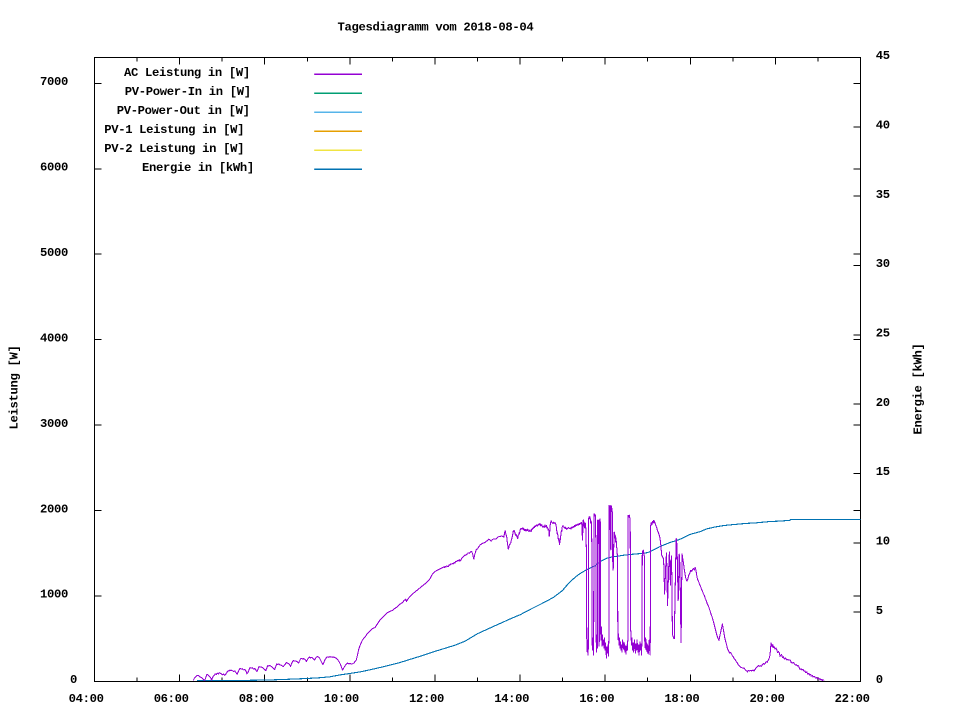 This screenshot has width=960, height=720. What do you see at coordinates (883, 56) in the screenshot?
I see `svg-text: 45` at bounding box center [883, 56].